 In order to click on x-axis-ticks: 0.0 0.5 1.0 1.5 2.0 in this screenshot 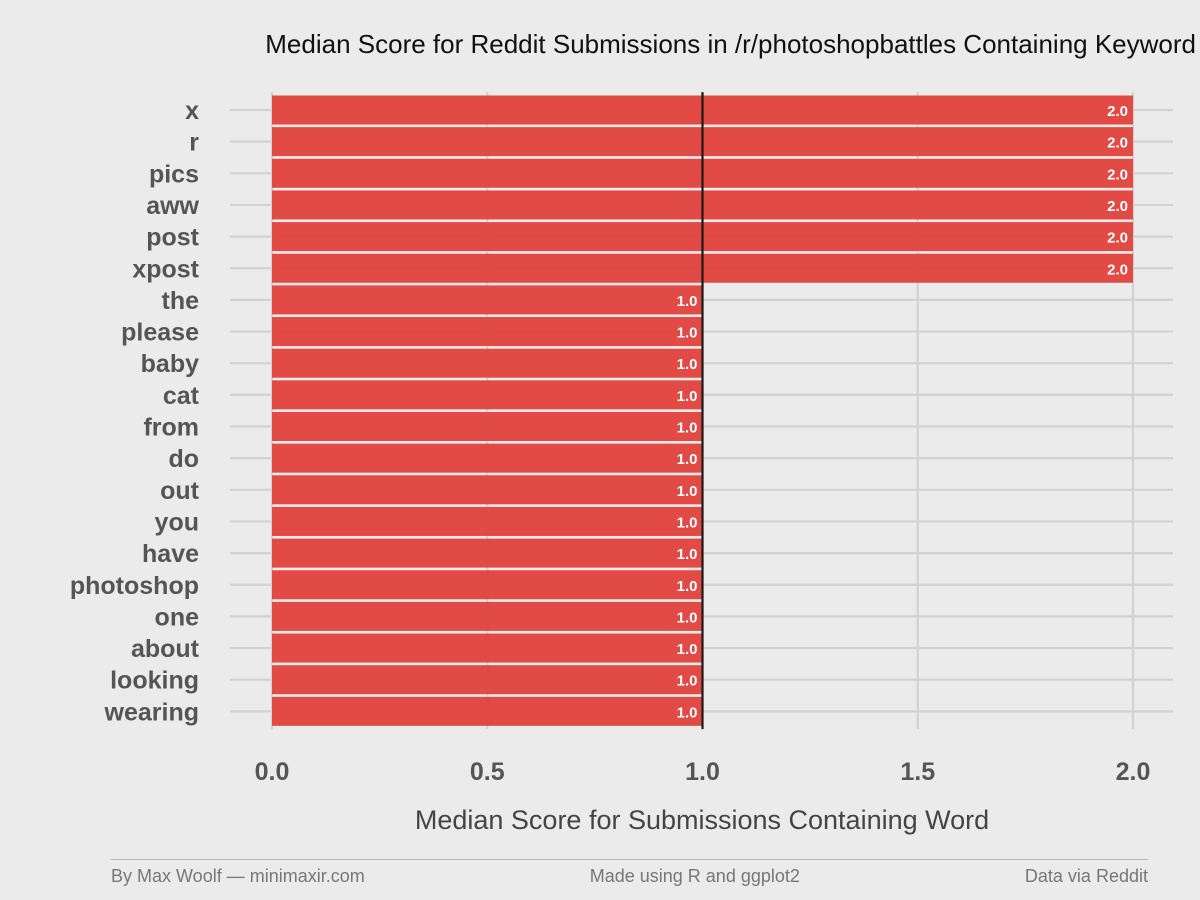, I will do `click(703, 772)`.